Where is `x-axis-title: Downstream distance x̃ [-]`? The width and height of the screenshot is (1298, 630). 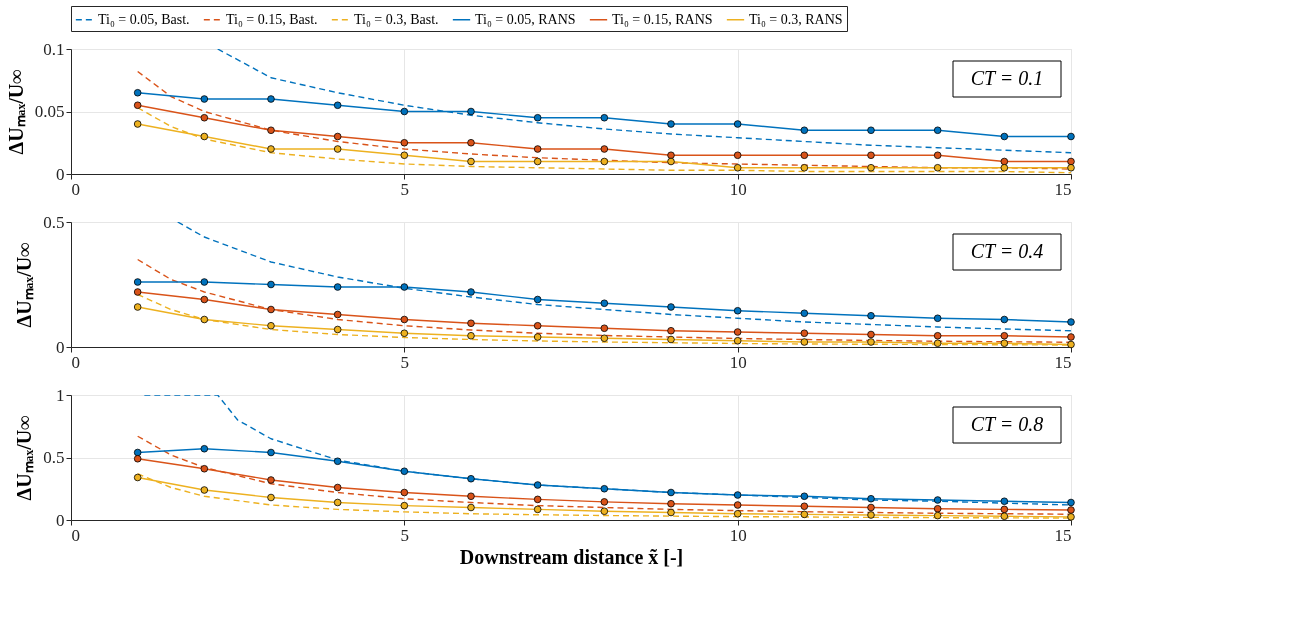 x-axis-title: Downstream distance x̃ [-] is located at coordinates (571, 556).